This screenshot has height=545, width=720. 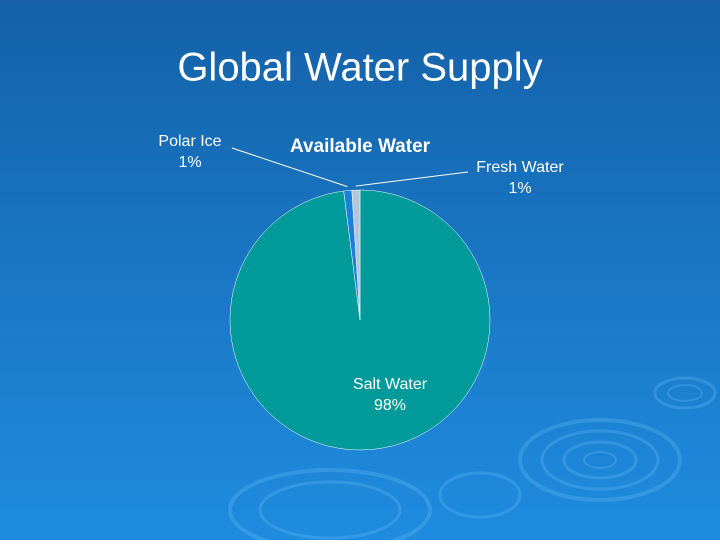 I want to click on slice-label: Polar Ice, so click(x=189, y=141).